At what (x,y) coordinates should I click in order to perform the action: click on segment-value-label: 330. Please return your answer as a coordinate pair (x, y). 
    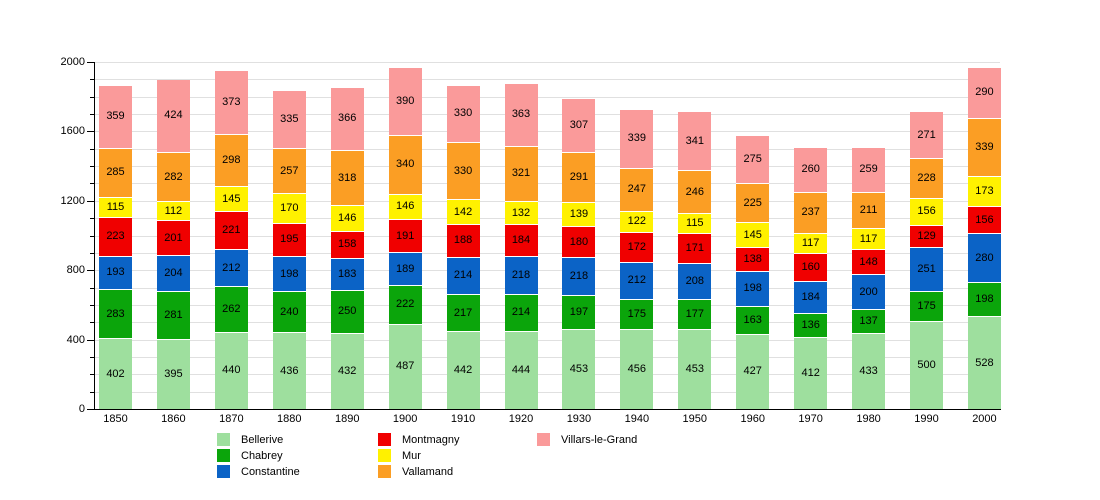
    Looking at the image, I should click on (463, 113).